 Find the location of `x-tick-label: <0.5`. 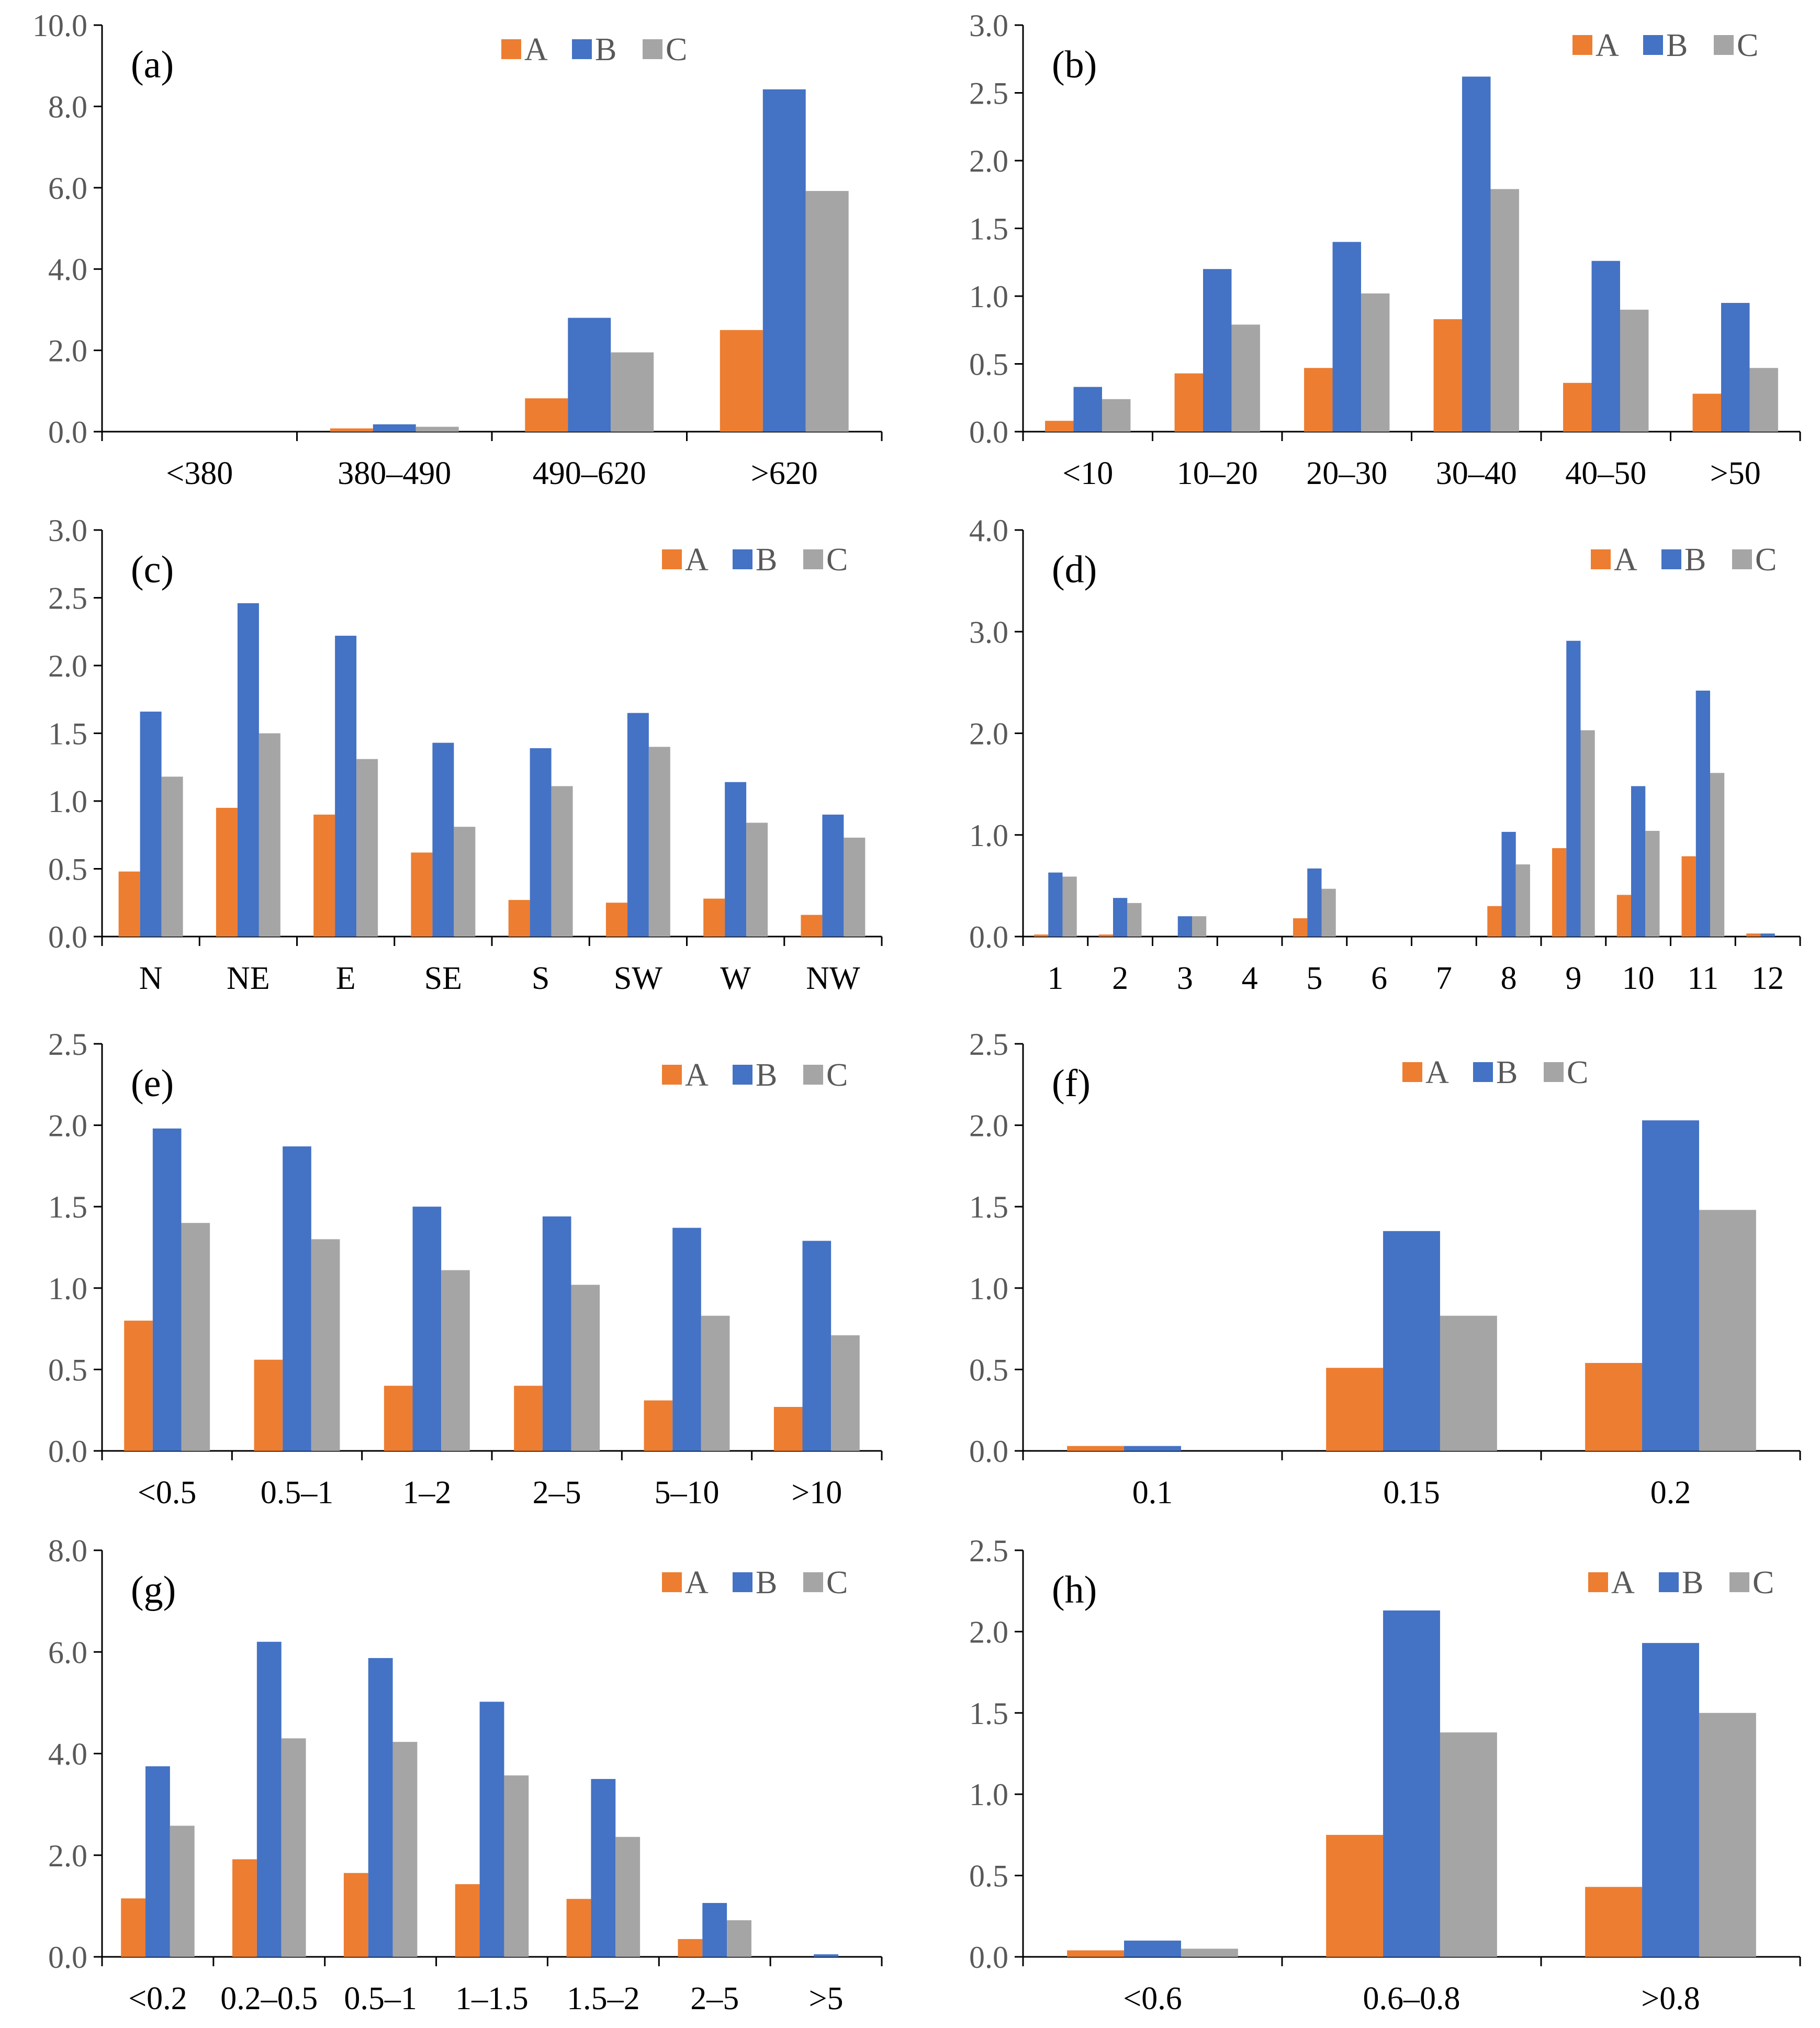

x-tick-label: <0.5 is located at coordinates (167, 1493).